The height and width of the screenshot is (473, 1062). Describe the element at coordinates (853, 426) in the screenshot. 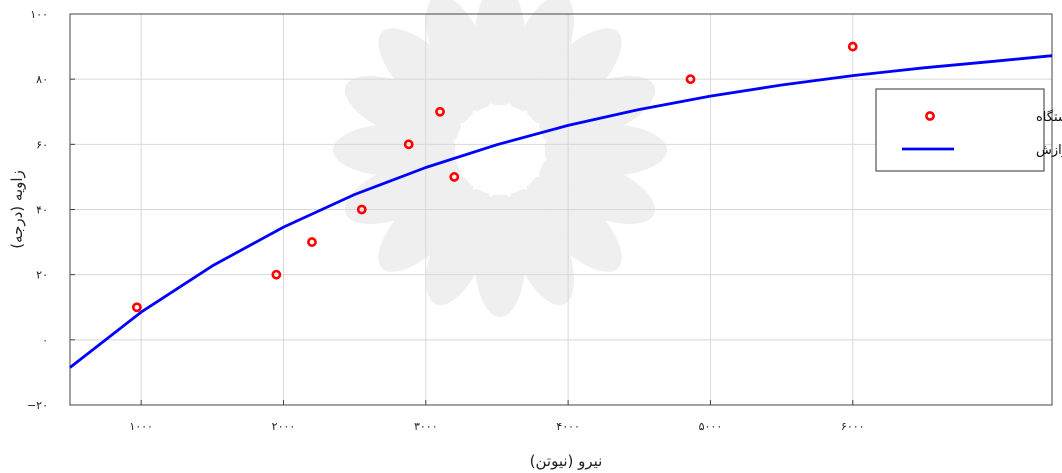

I see `x-tick-label: ۶۰۰۰` at that location.